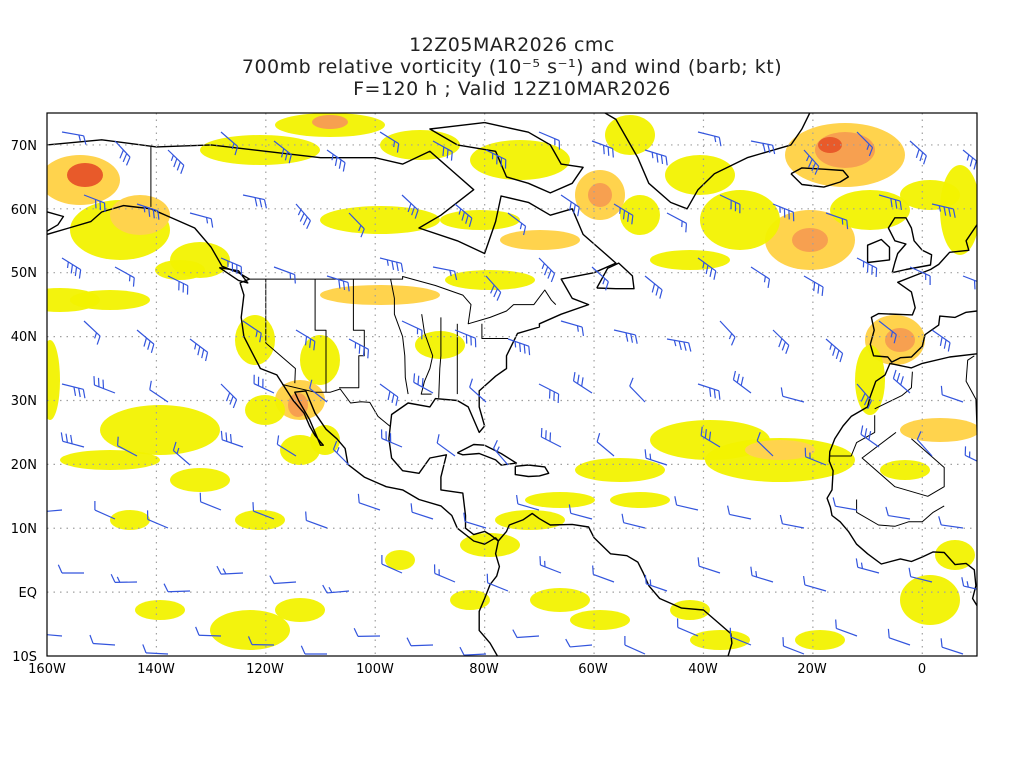 The width and height of the screenshot is (1024, 768). I want to click on chart-title-line-3: F=120 h ; Valid 12Z10MAR2026, so click(512, 89).